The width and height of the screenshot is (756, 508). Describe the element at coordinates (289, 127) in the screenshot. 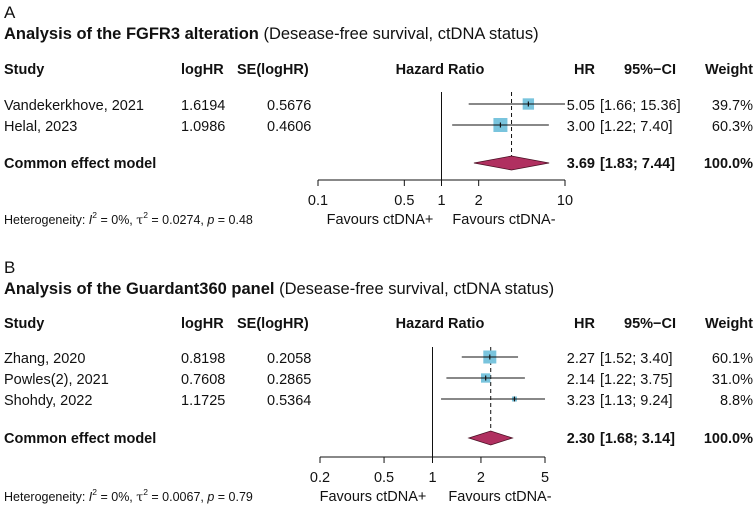

I see `study-se: 0.4606` at that location.